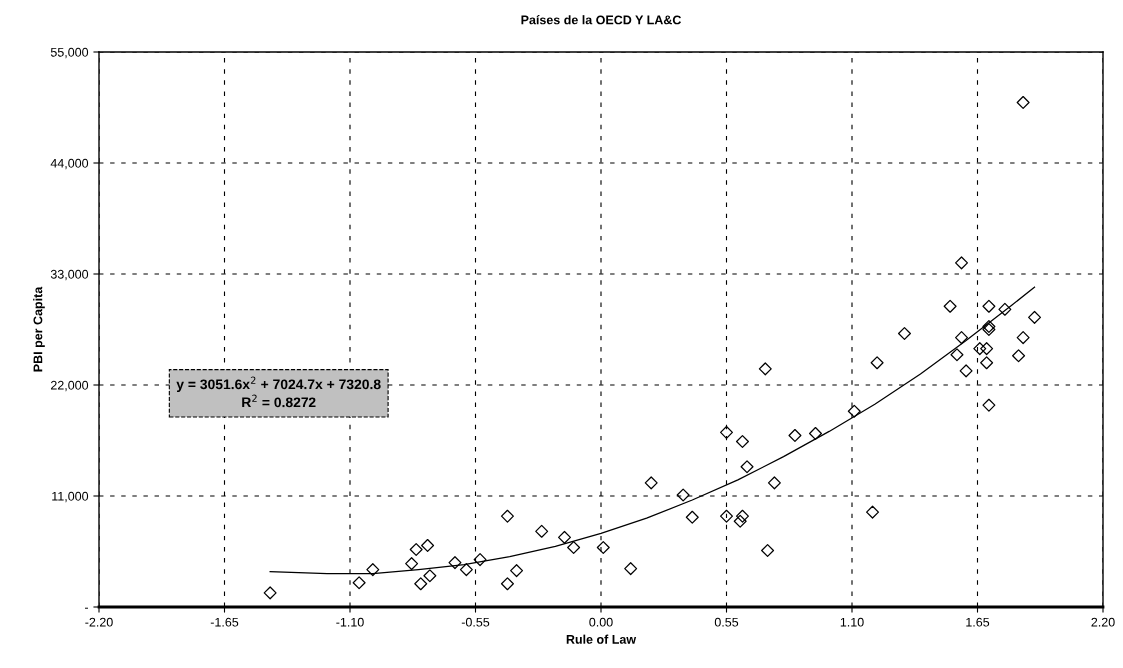  What do you see at coordinates (99, 622) in the screenshot?
I see `x-tick-label: -2.20` at bounding box center [99, 622].